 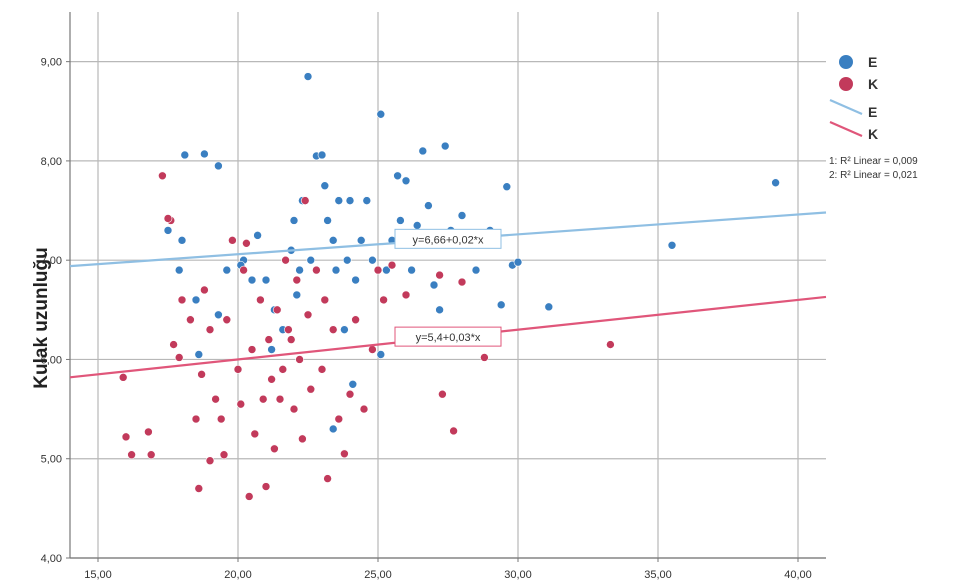 What do you see at coordinates (798, 575) in the screenshot?
I see `x-tick-label: 40,00` at bounding box center [798, 575].